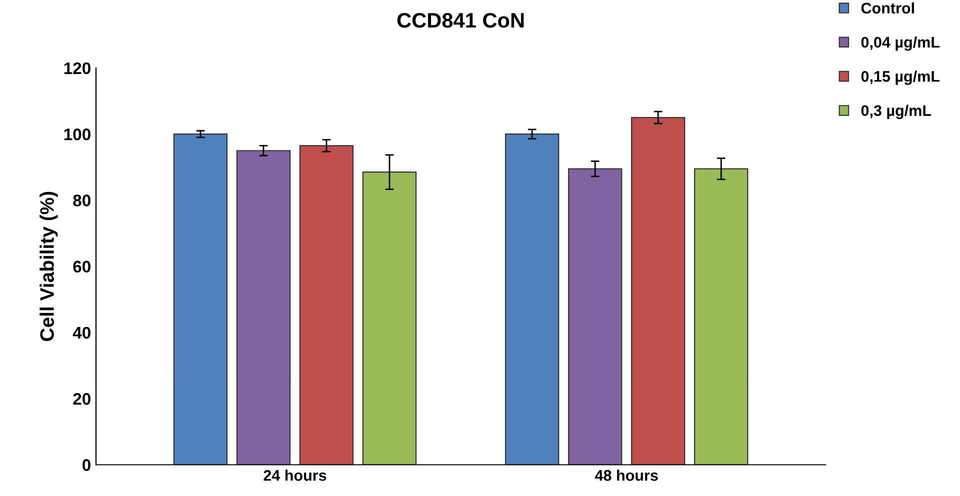 The width and height of the screenshot is (960, 496). Describe the element at coordinates (77, 68) in the screenshot. I see `y-tick-label: 120` at that location.